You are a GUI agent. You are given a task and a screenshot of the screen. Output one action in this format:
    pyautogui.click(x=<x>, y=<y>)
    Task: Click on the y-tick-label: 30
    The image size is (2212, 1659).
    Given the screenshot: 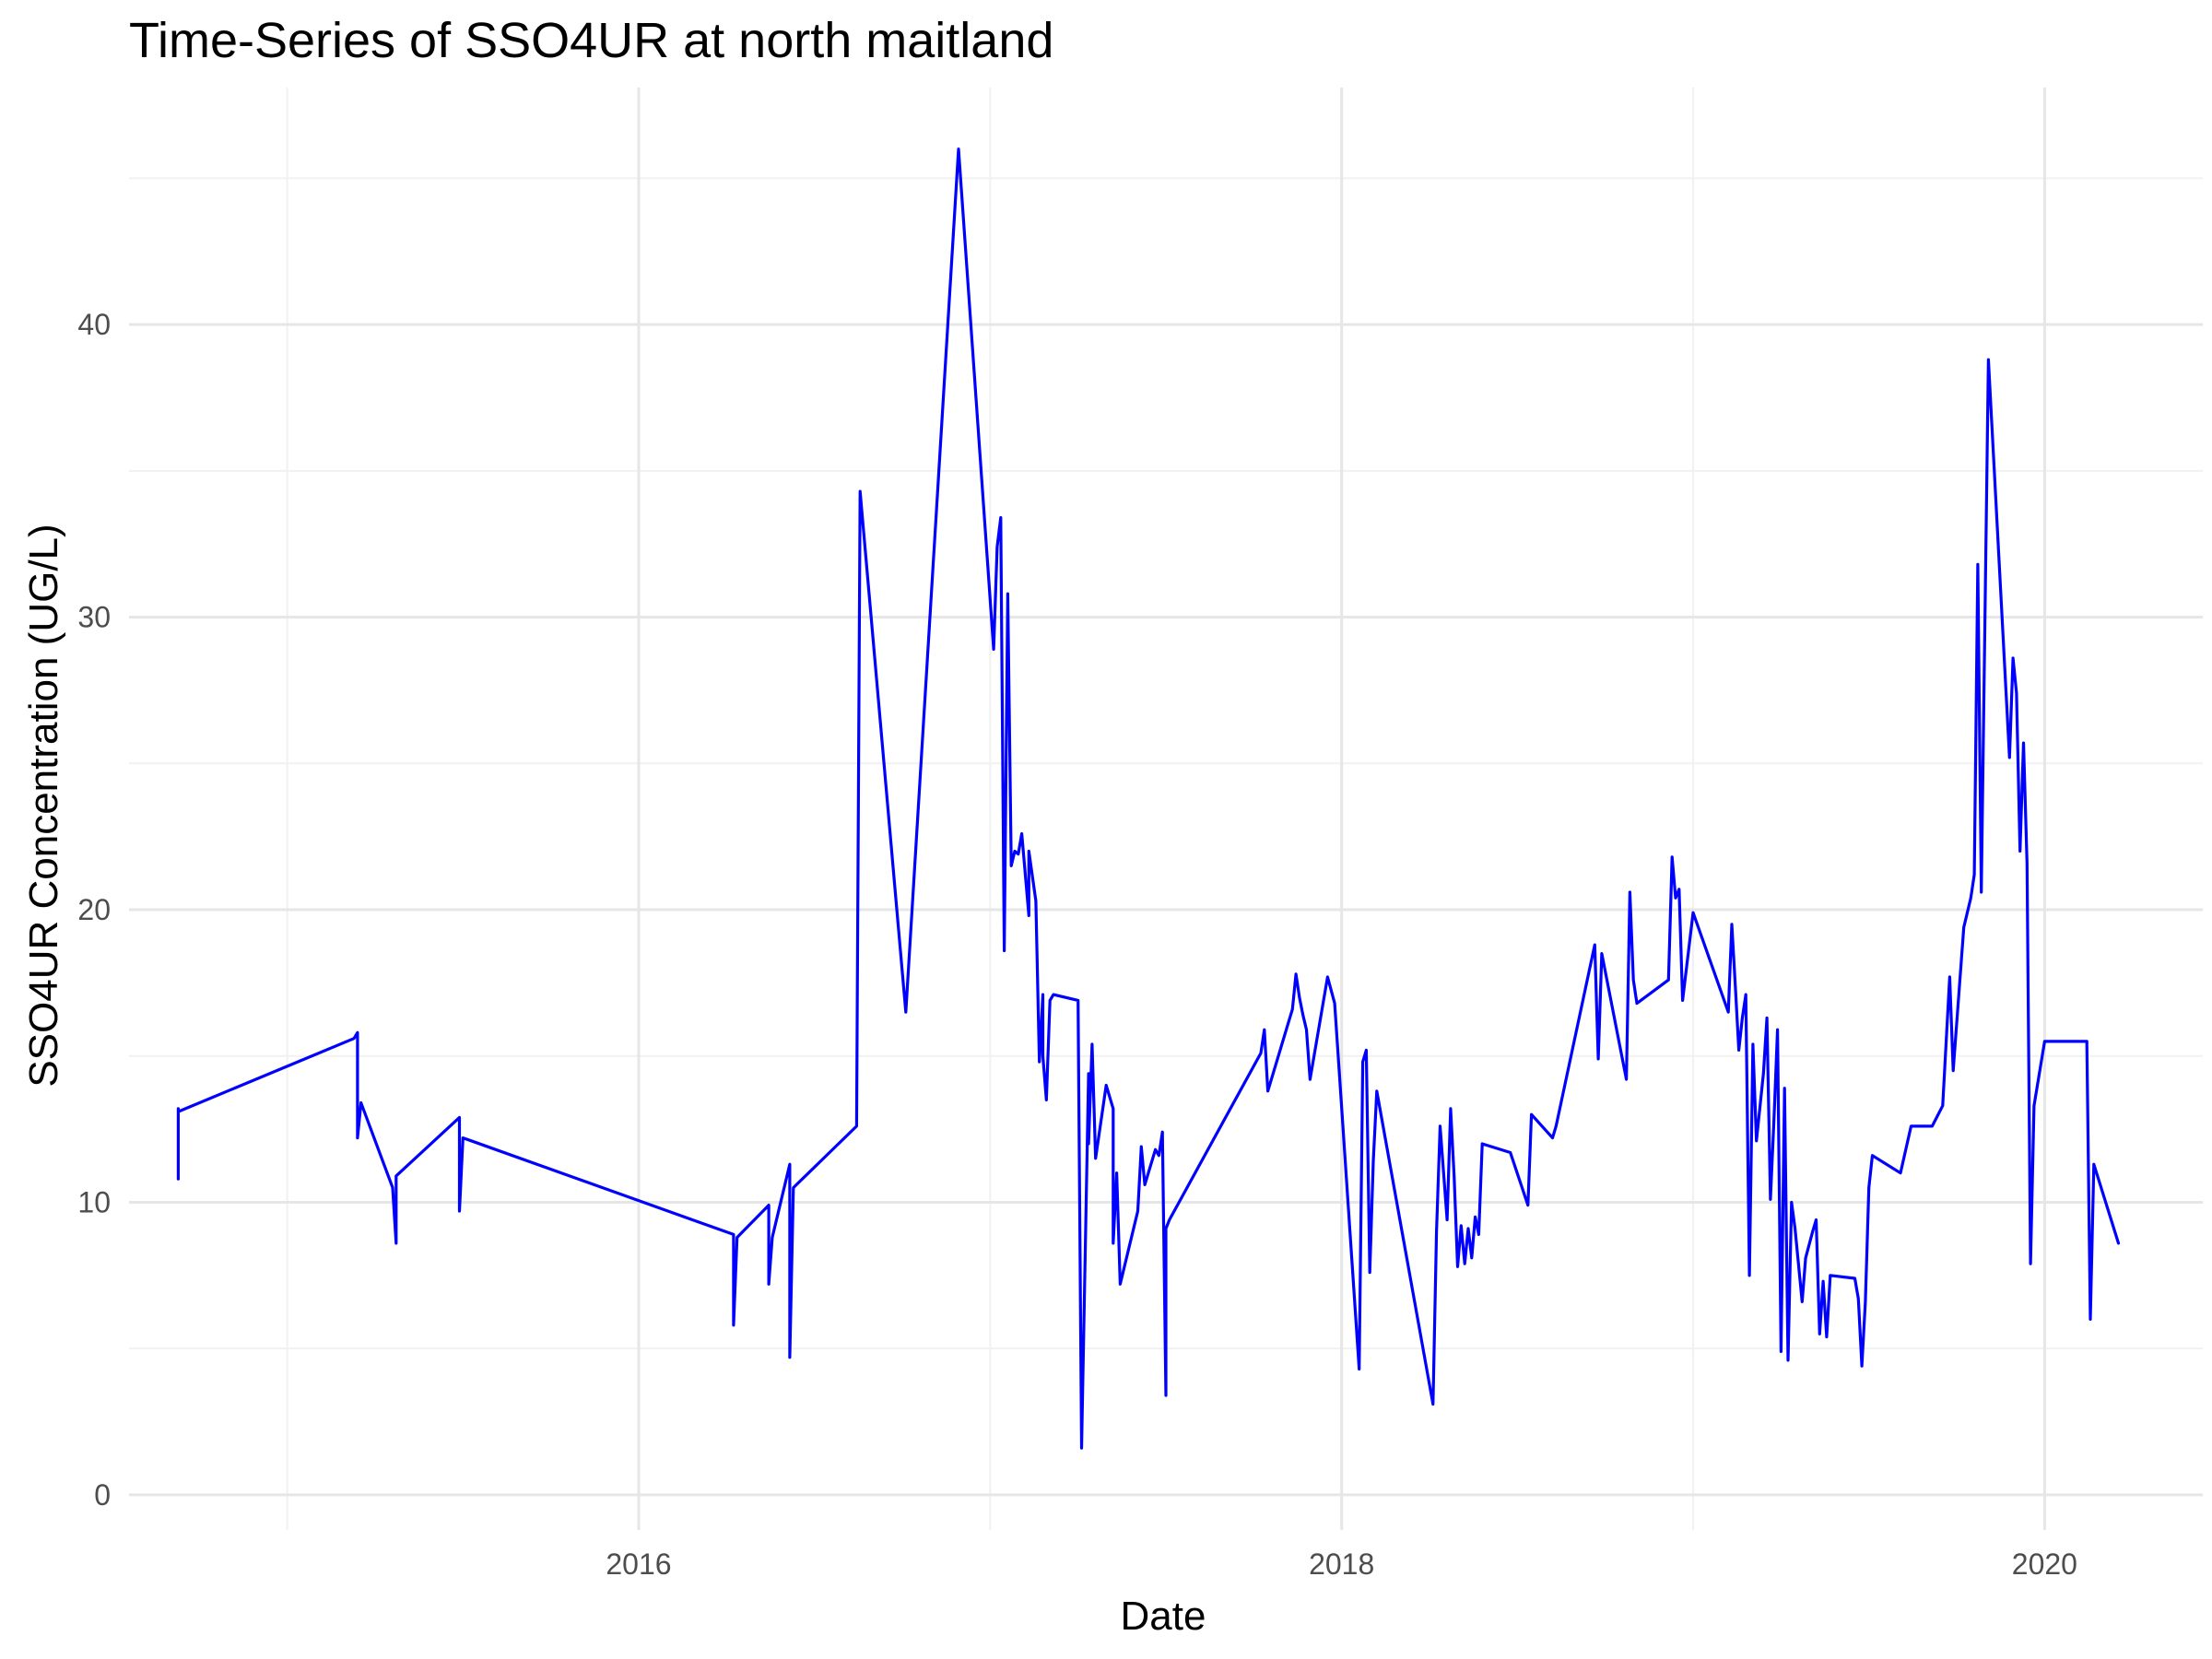 What is the action you would take?
    pyautogui.click(x=94, y=617)
    